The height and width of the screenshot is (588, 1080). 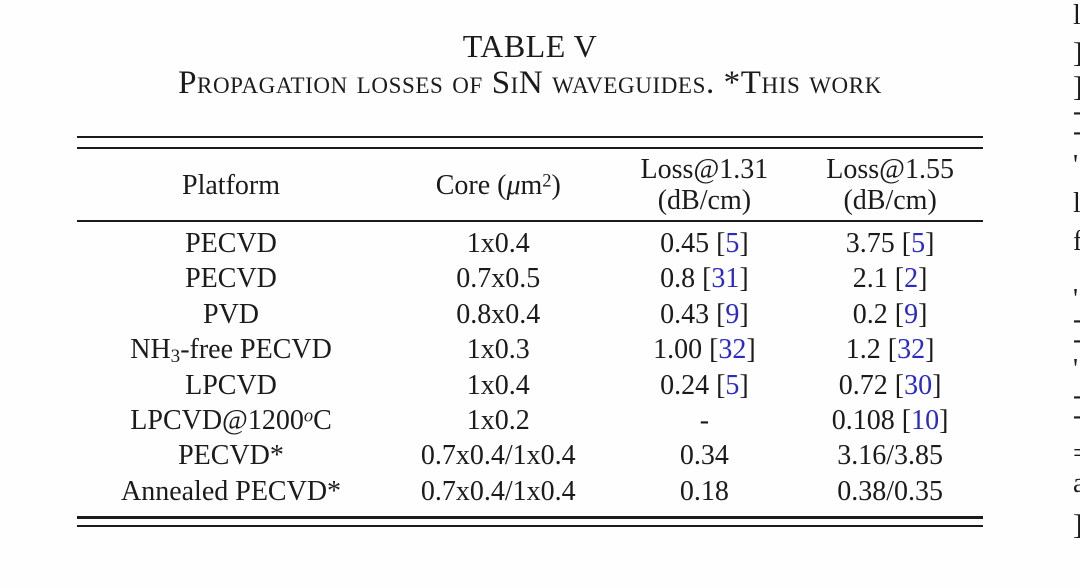 What do you see at coordinates (705, 169) in the screenshot?
I see `column-header-line1: Loss@1.31` at bounding box center [705, 169].